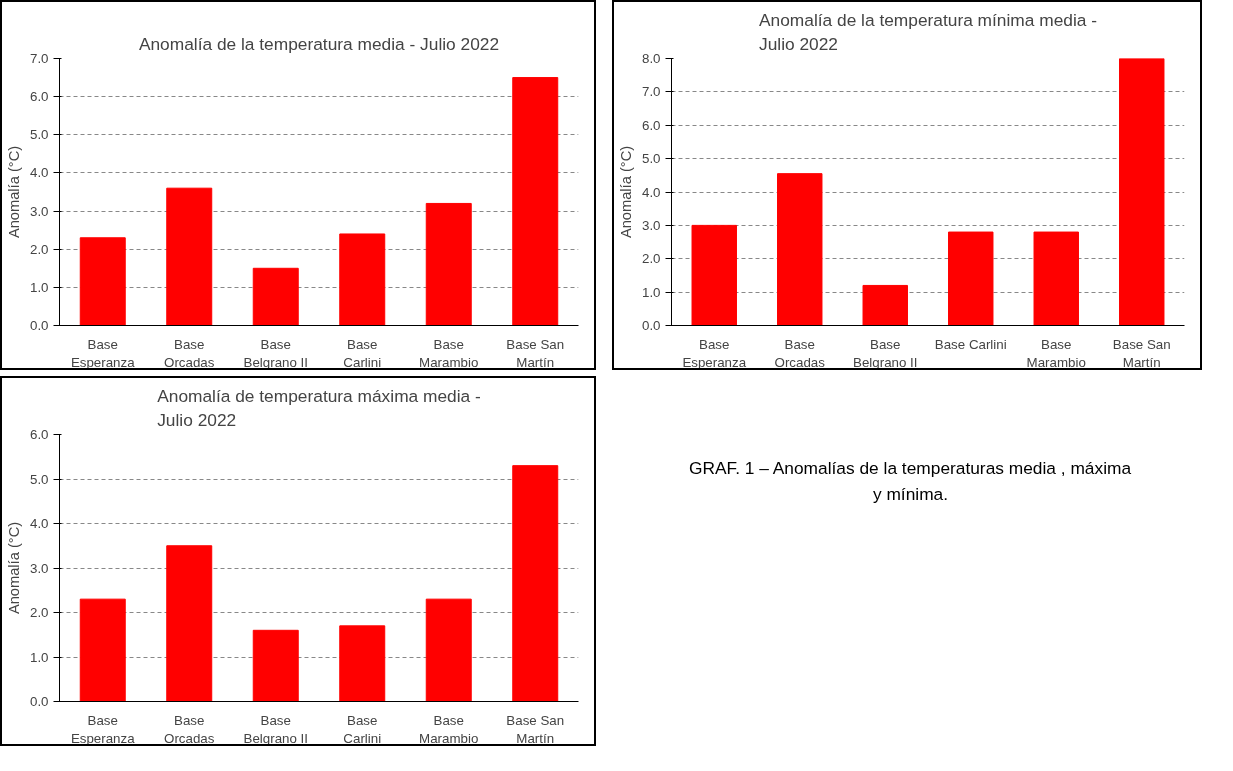  I want to click on text: GRAF. 1 – Anomalías de la temperaturas media , máxima y mínima., so click(910, 481).